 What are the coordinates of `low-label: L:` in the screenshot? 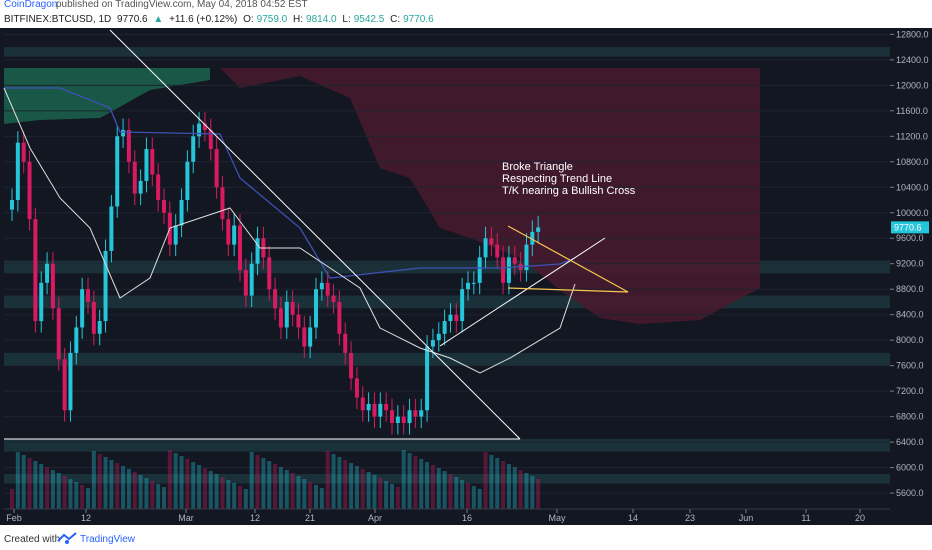 It's located at (346, 19).